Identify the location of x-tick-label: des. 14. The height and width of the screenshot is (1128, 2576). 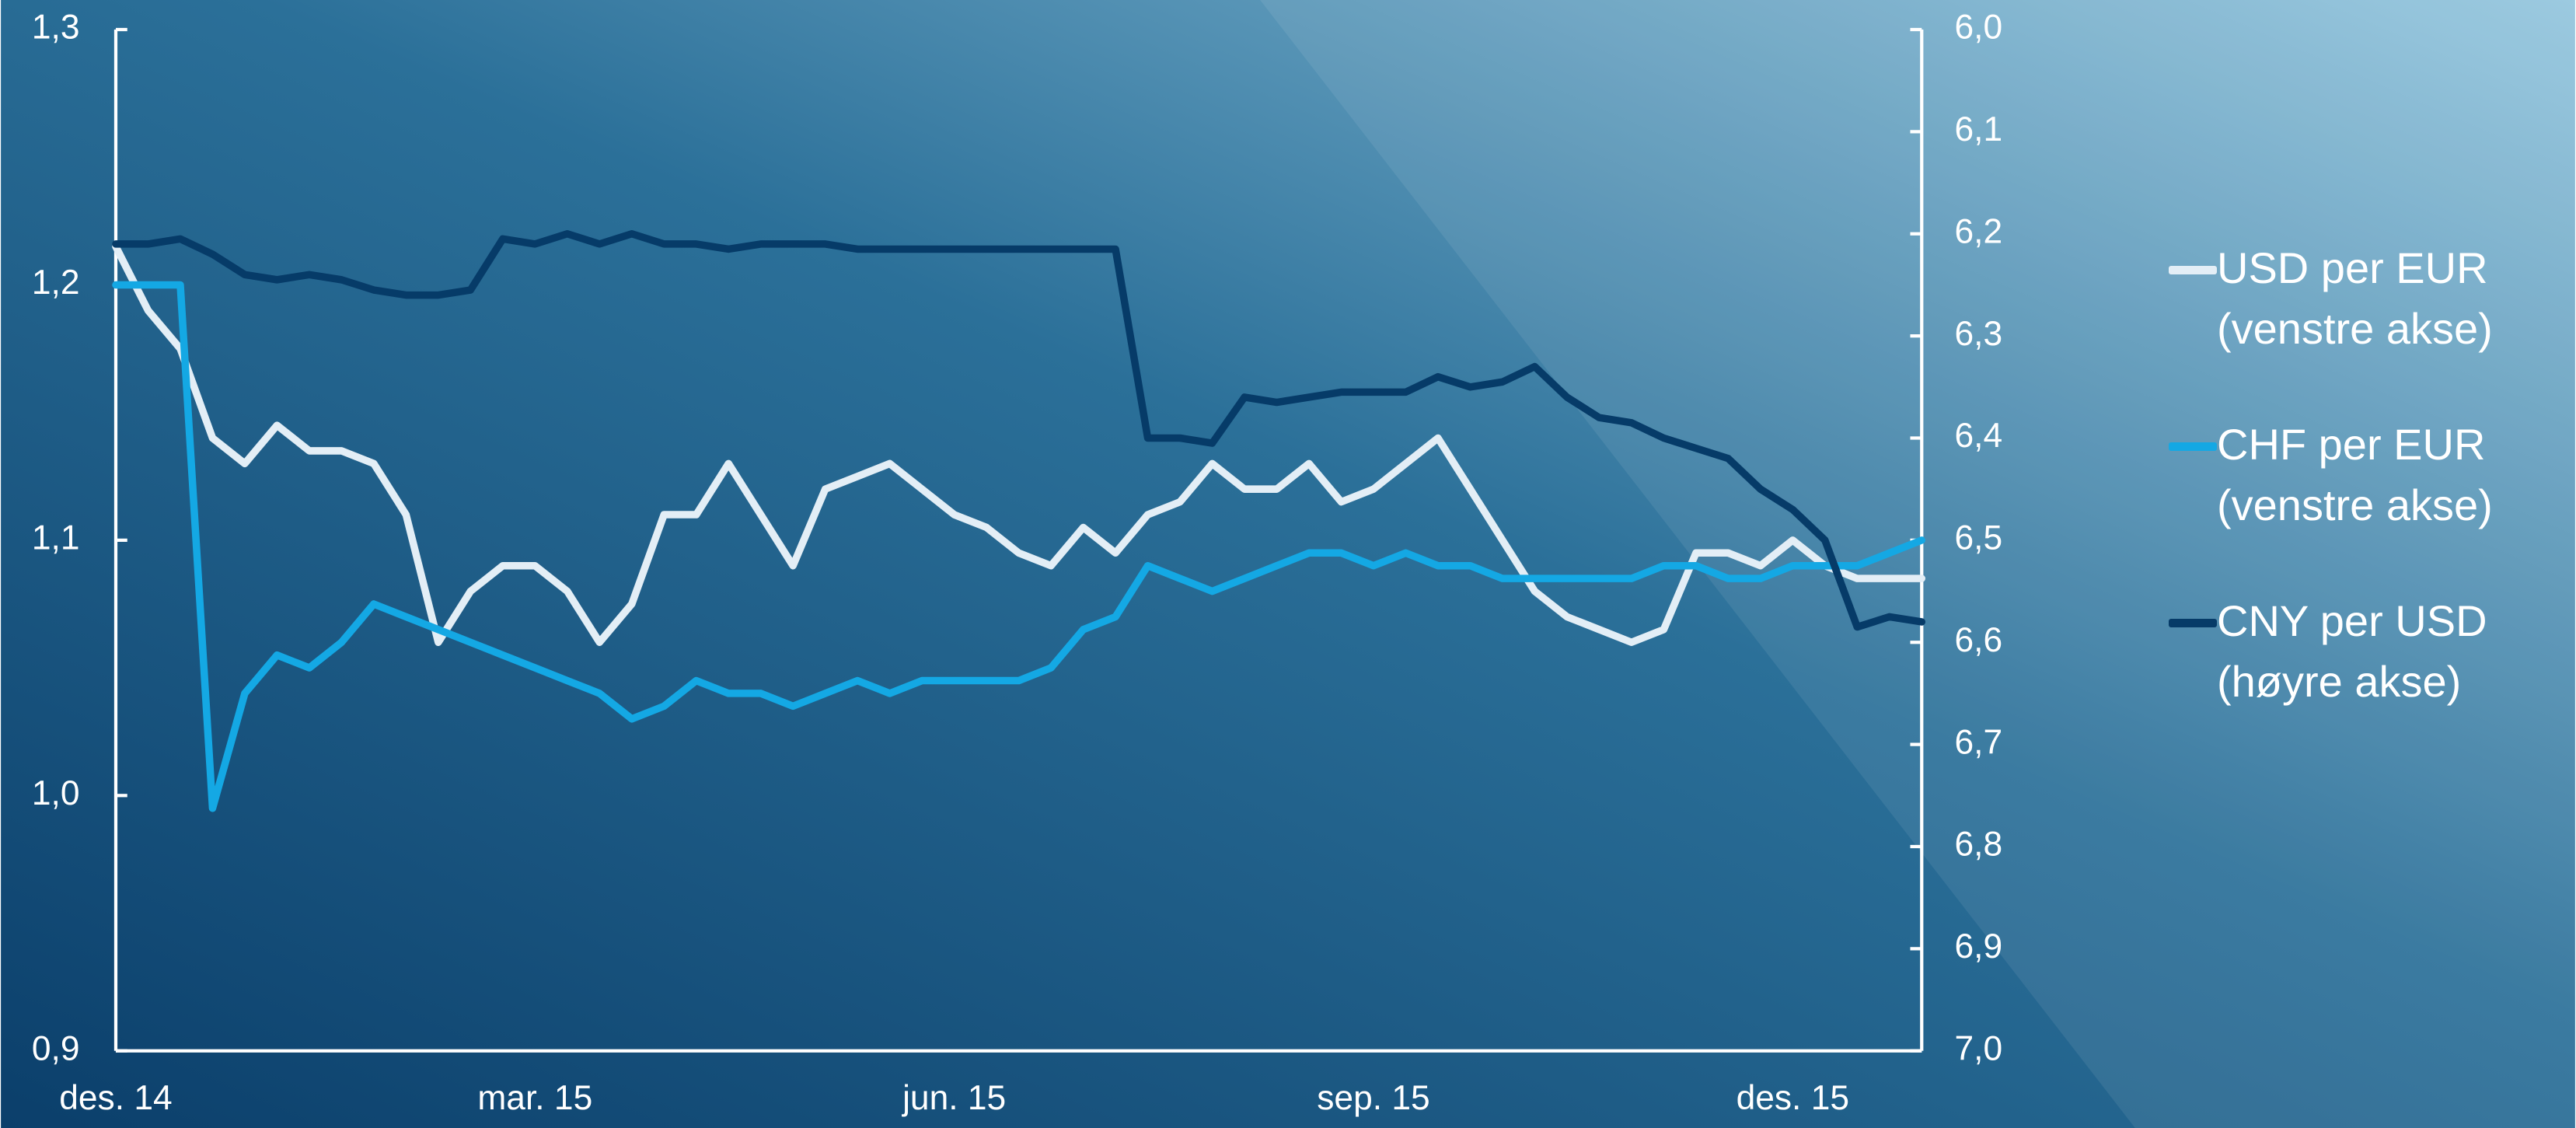
(116, 1098).